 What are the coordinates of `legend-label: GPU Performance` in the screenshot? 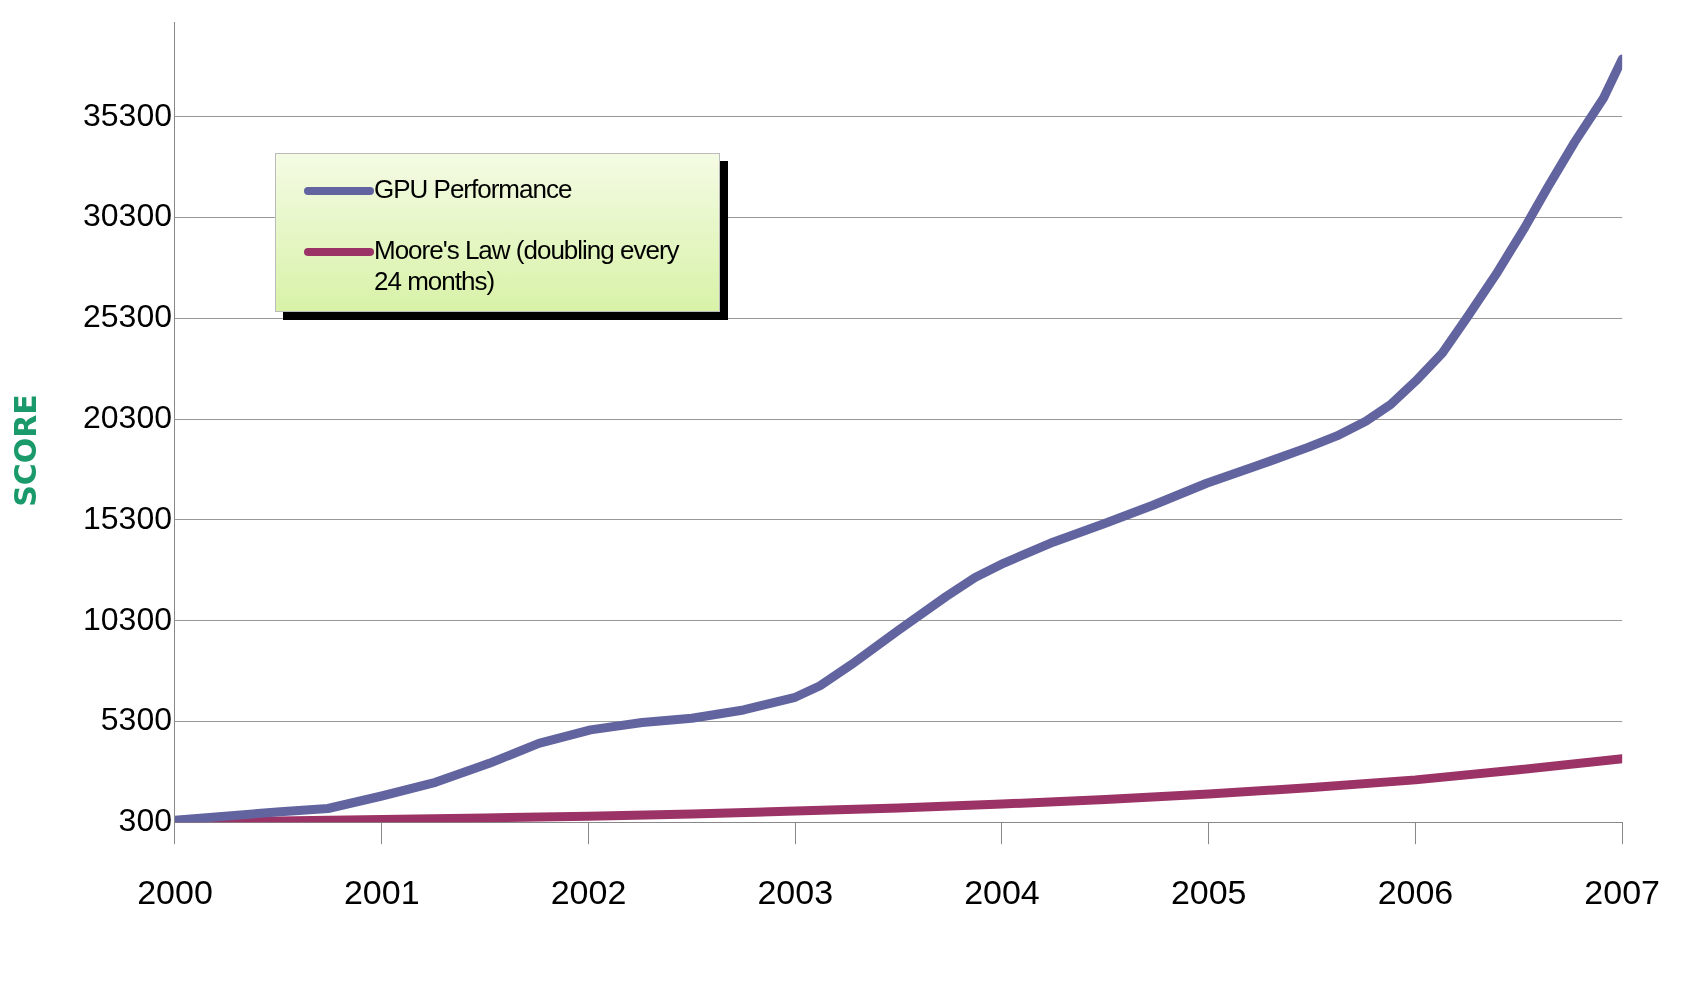 It's located at (473, 189).